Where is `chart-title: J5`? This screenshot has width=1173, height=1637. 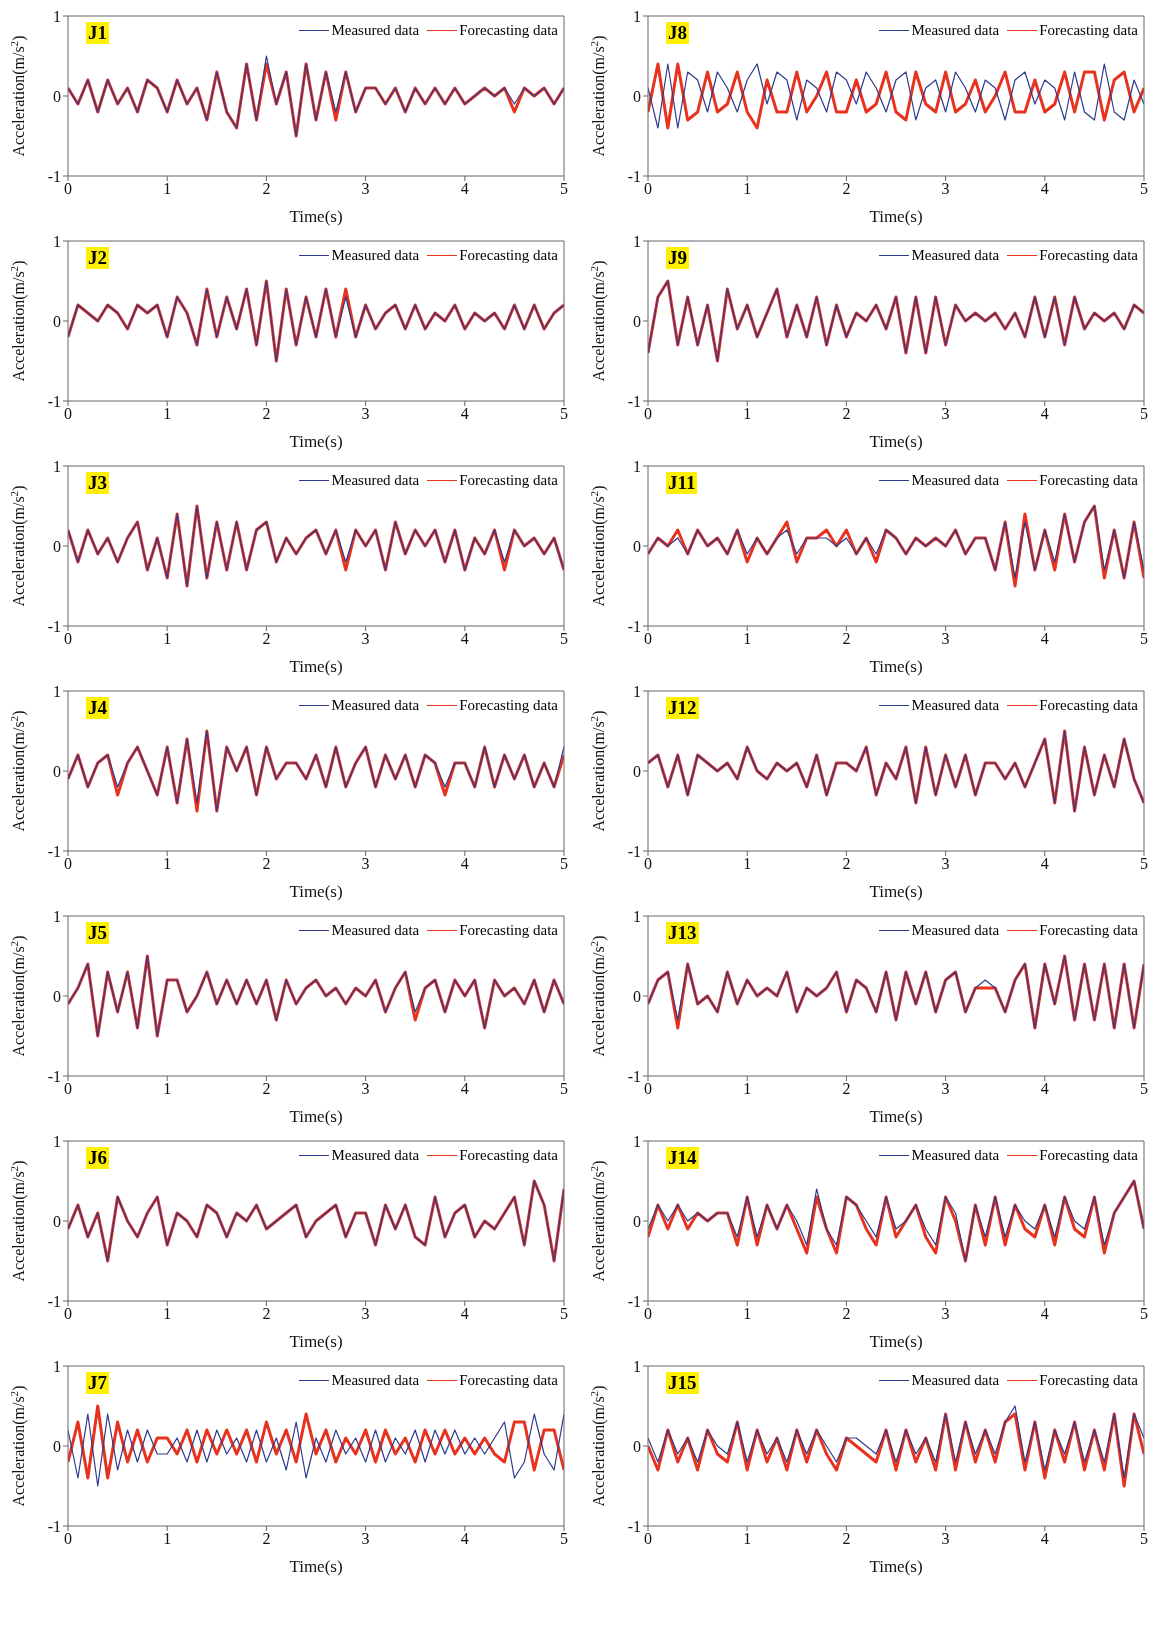
chart-title: J5 is located at coordinates (97, 933).